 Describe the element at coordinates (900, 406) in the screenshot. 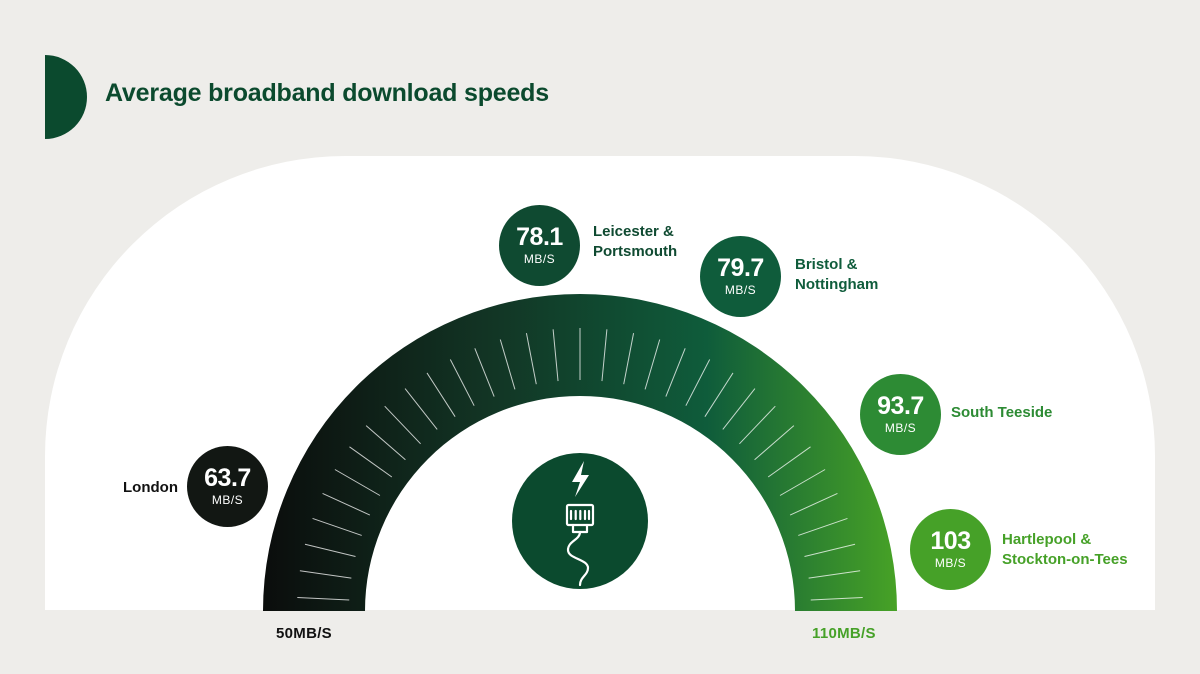

I see `bubble-value: 93.7` at that location.